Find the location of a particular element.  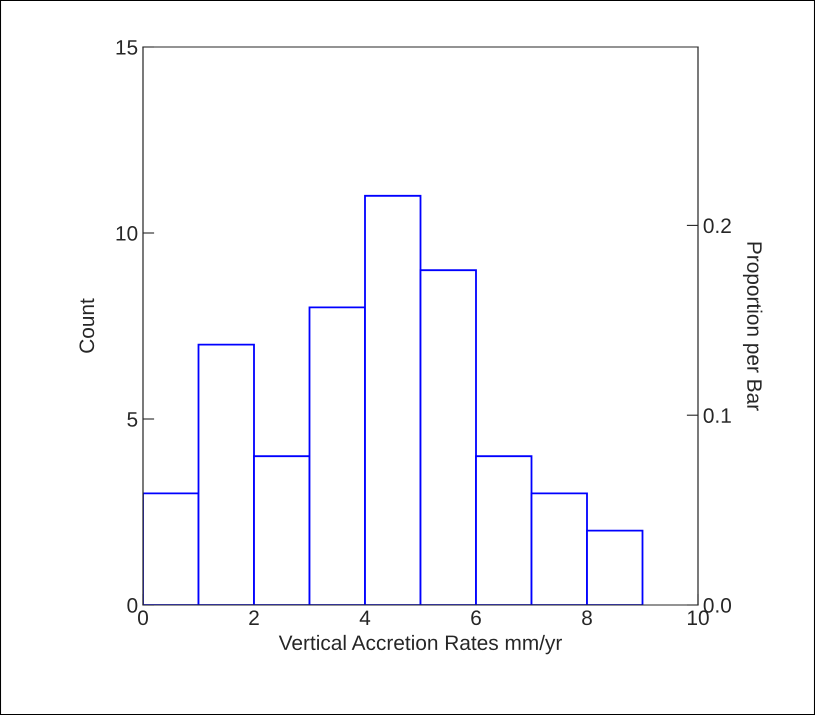

x-tick-label: 8 is located at coordinates (587, 618).